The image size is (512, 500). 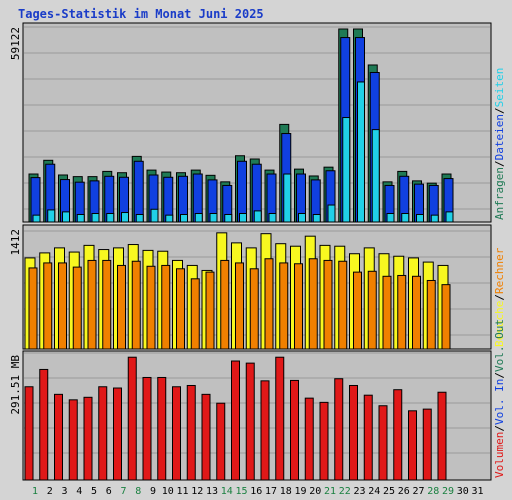 What do you see at coordinates (15, 242) in the screenshot?
I see `y-max-label-2: 1412` at bounding box center [15, 242].